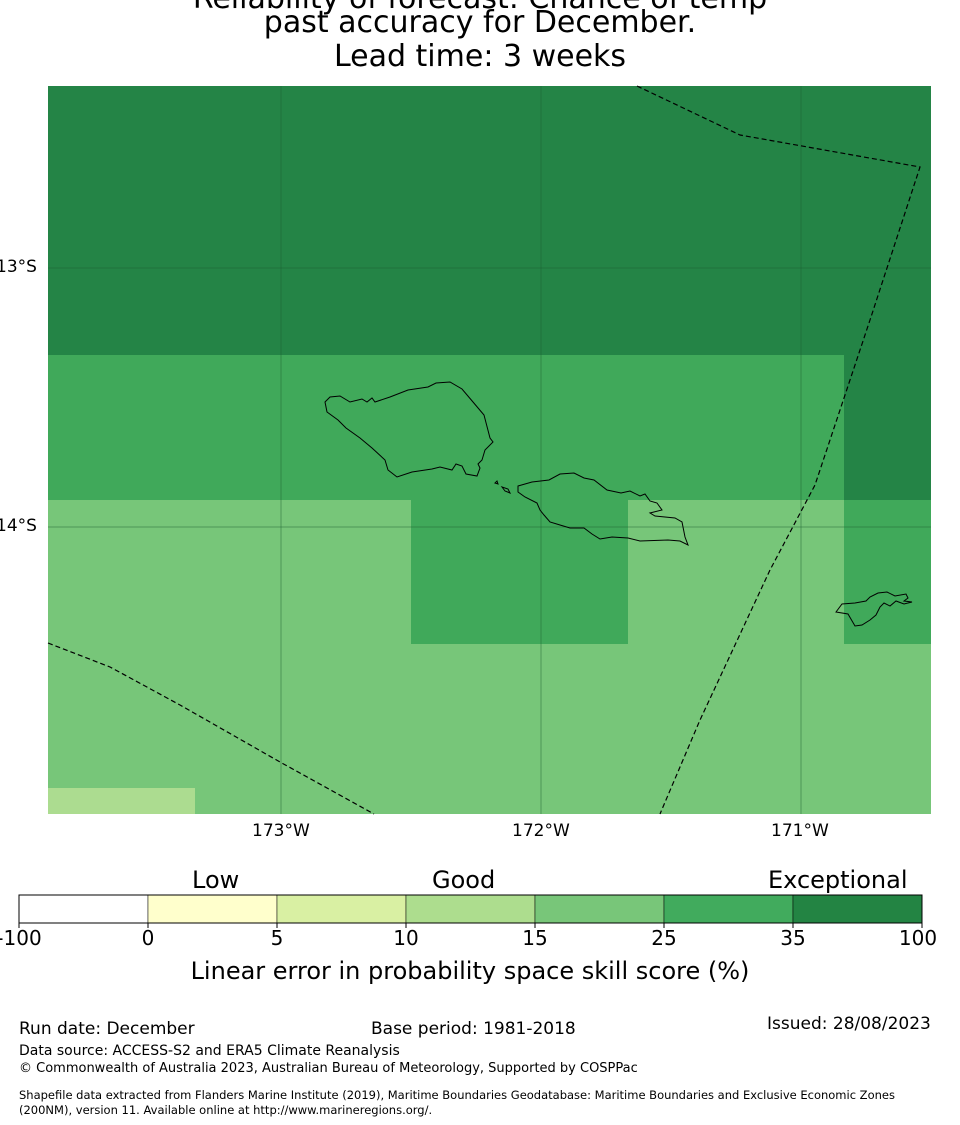 The height and width of the screenshot is (1125, 960). I want to click on run-date: Run date: December, so click(107, 1029).